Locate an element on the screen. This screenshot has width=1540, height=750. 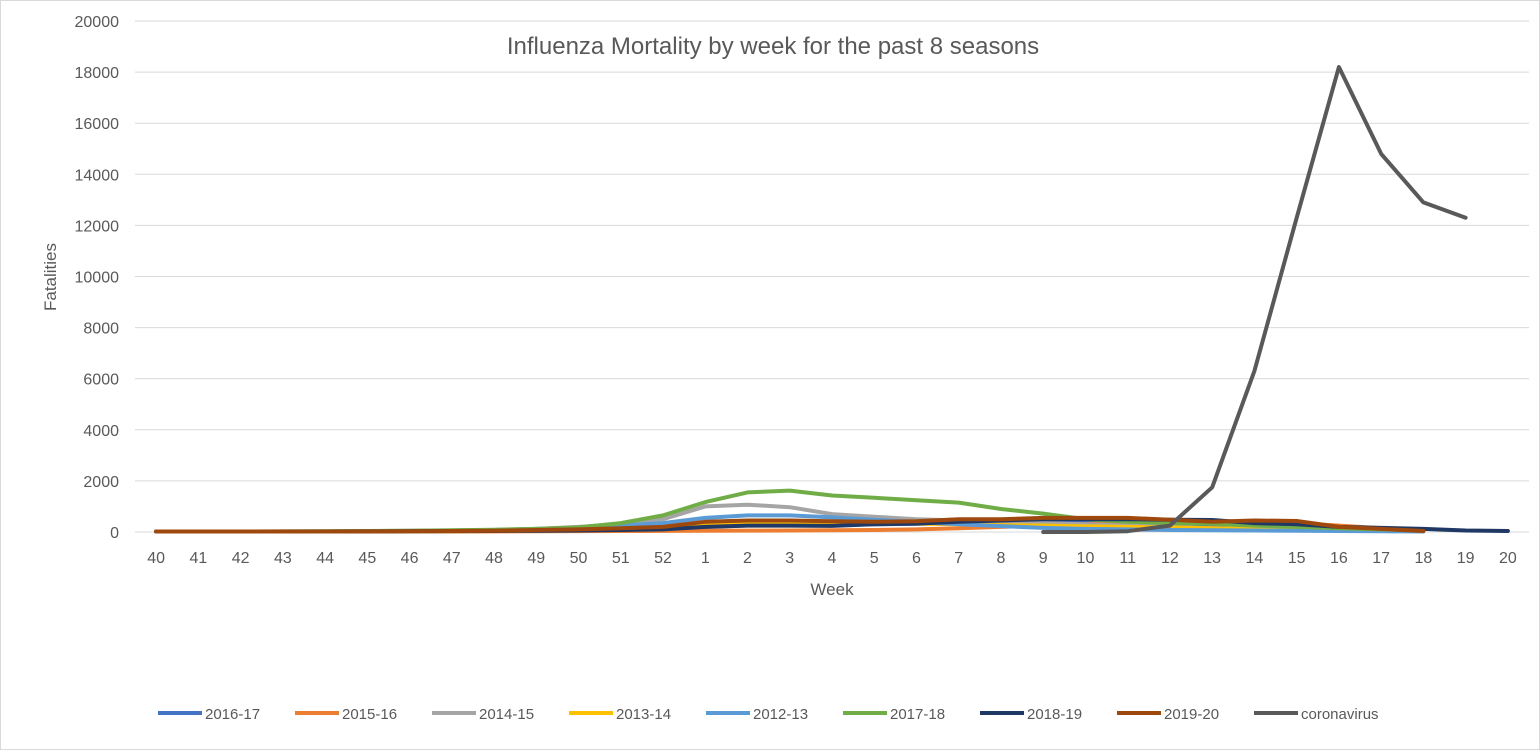
x-tick-label: 43 is located at coordinates (283, 558).